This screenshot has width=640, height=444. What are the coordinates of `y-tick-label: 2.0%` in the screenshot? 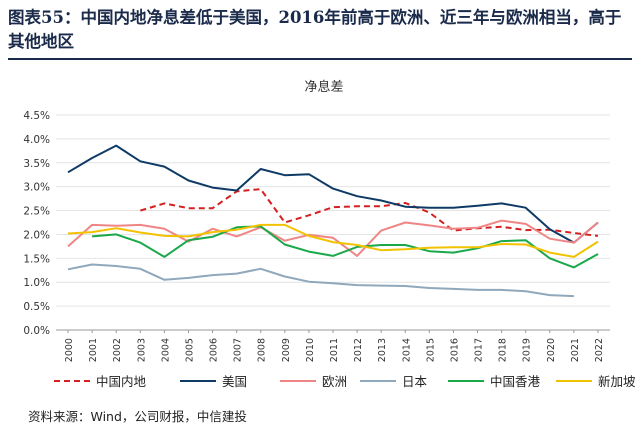 It's located at (36, 235).